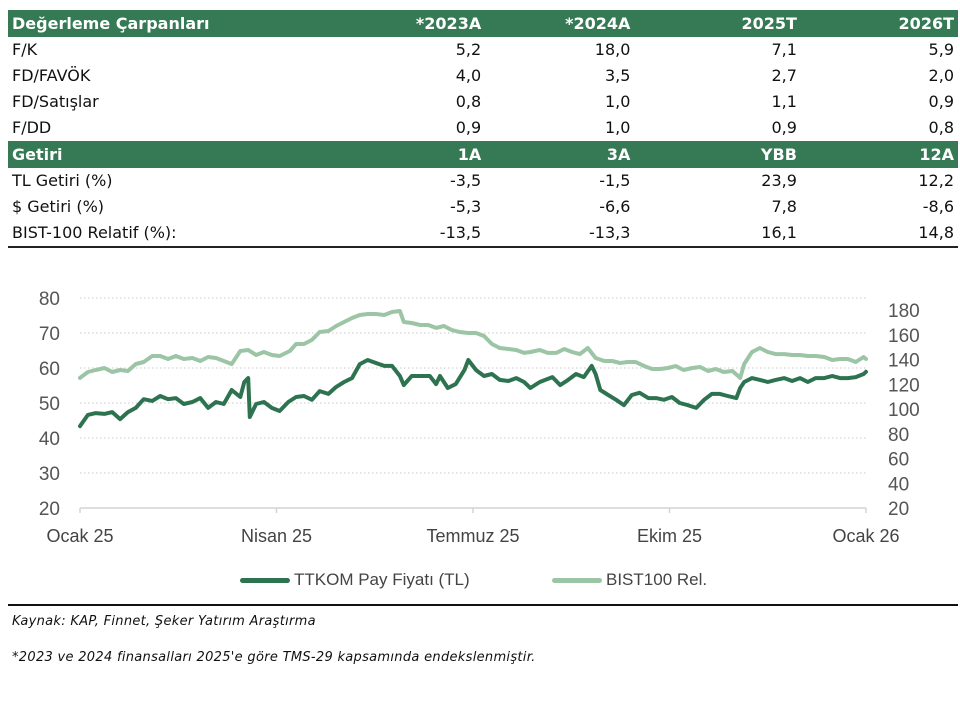  What do you see at coordinates (617, 75) in the screenshot?
I see `cell-value: 3,5` at bounding box center [617, 75].